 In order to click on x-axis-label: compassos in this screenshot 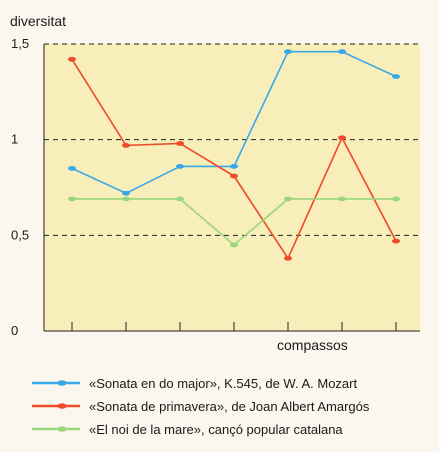, I will do `click(312, 345)`.